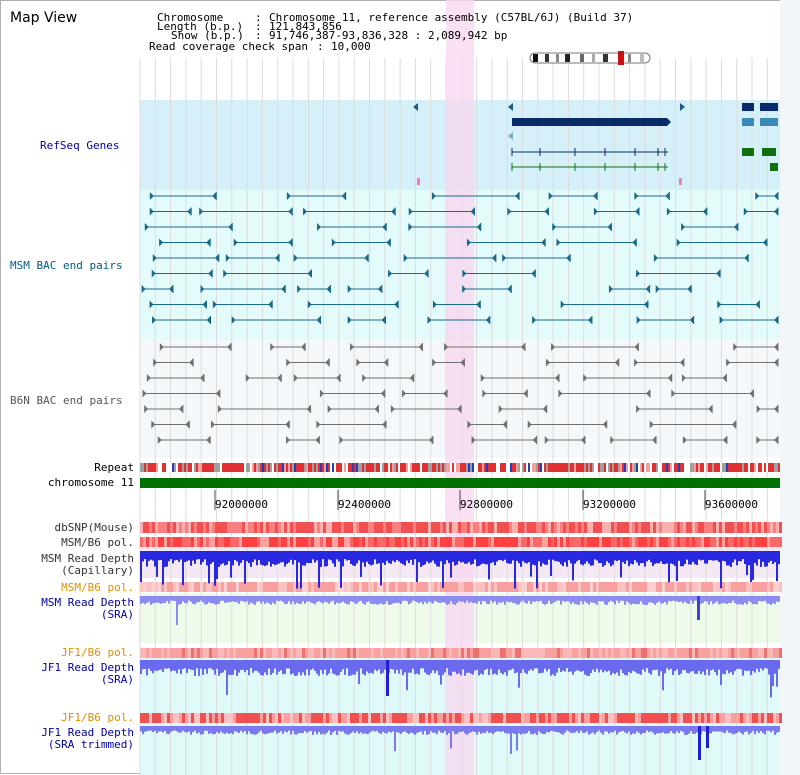 Image resolution: width=800 pixels, height=775 pixels. Describe the element at coordinates (774, 167) in the screenshot. I see `gene-block` at that location.